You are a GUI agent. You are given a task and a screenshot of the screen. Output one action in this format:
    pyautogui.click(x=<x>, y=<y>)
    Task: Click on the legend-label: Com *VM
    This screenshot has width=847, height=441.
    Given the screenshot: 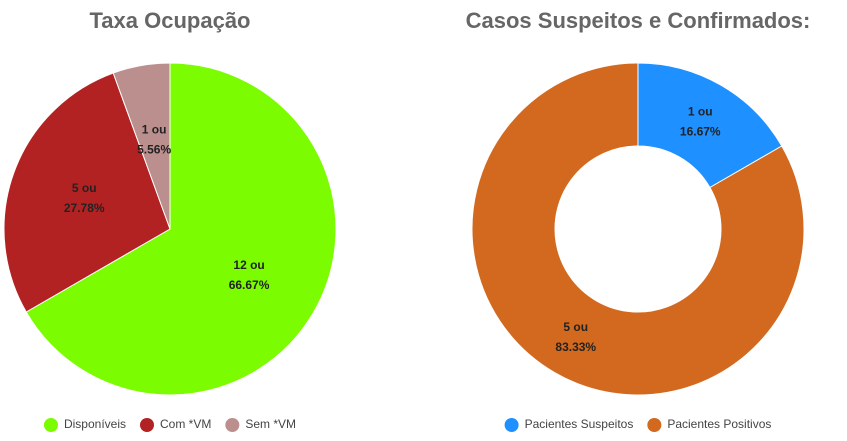 What is the action you would take?
    pyautogui.click(x=185, y=424)
    